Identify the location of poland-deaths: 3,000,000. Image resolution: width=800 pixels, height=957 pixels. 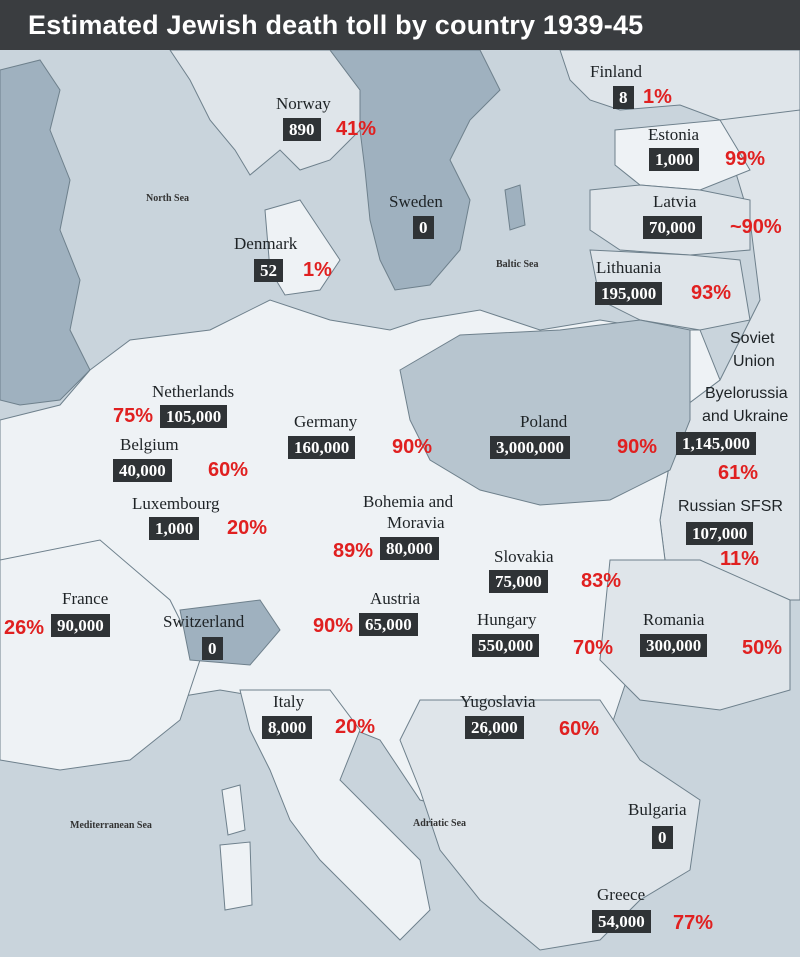
(530, 447).